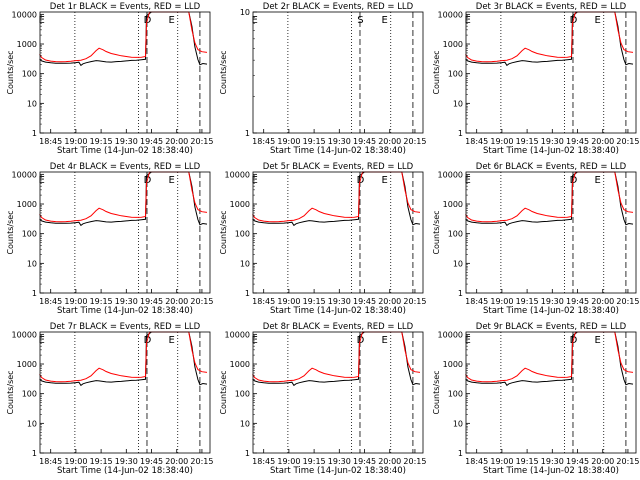  Describe the element at coordinates (338, 7) in the screenshot. I see `panel-title: Det 2r BLACK = Events, RED = LLD` at that location.